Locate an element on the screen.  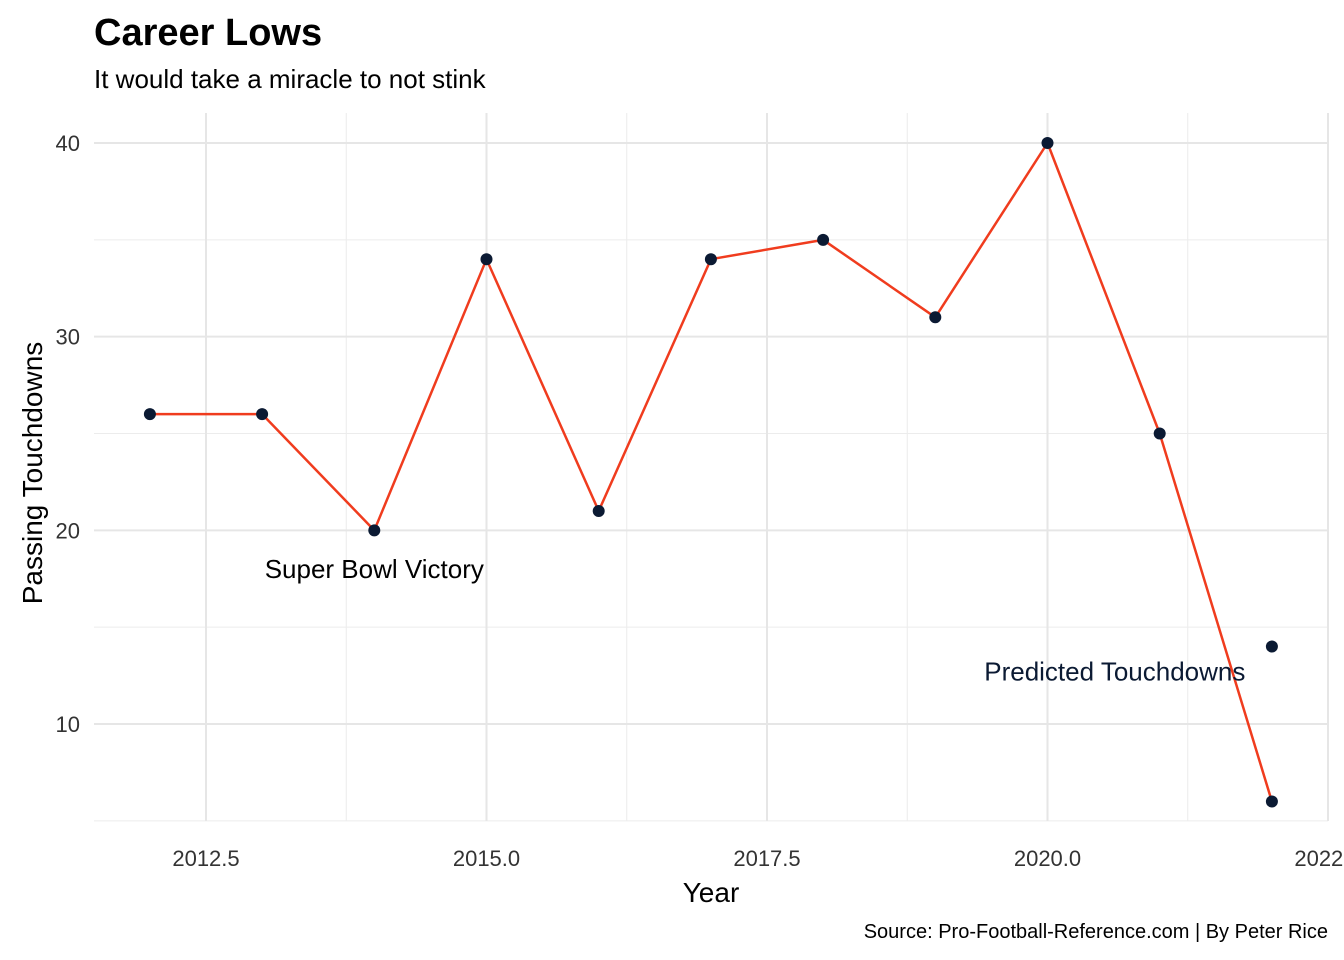
y-tick-label: 40 is located at coordinates (68, 143).